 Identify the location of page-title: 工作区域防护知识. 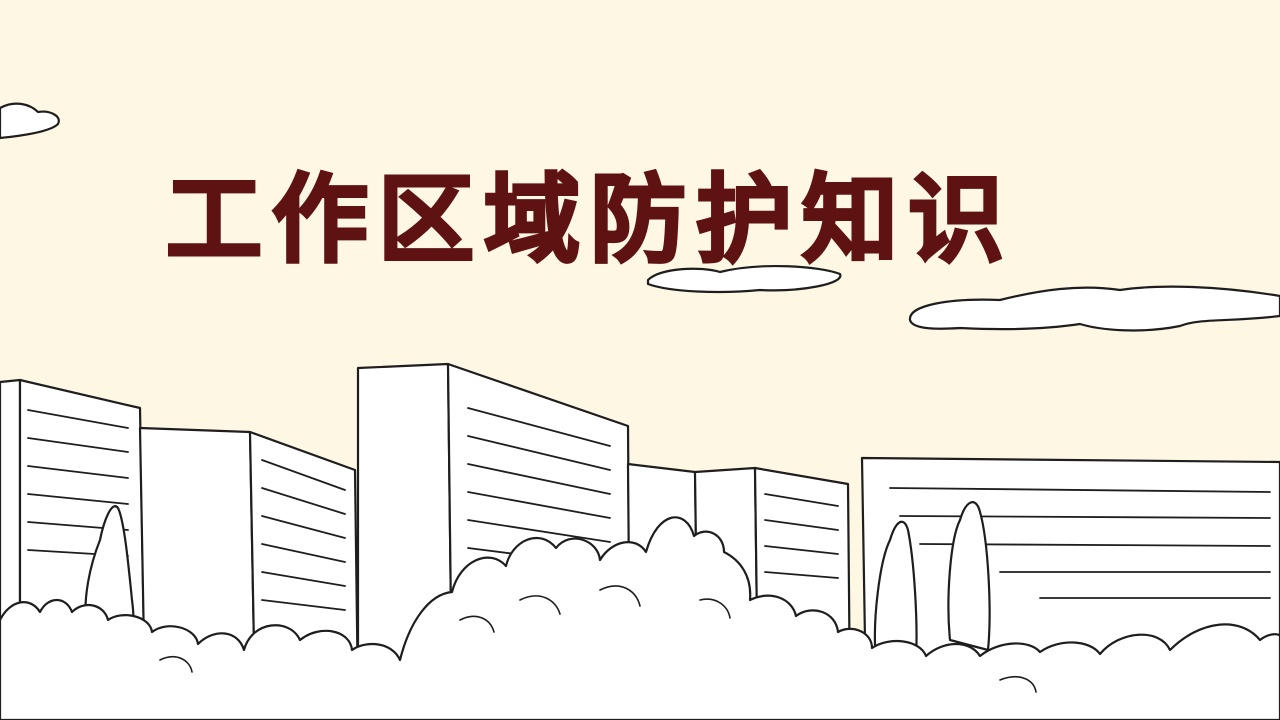
(589, 220).